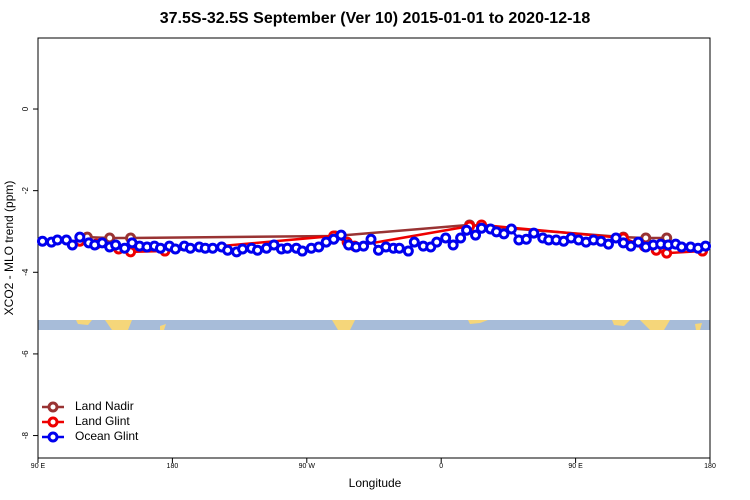 This screenshot has height=500, width=750. What do you see at coordinates (25, 108) in the screenshot?
I see `y-tick-label: 0` at bounding box center [25, 108].